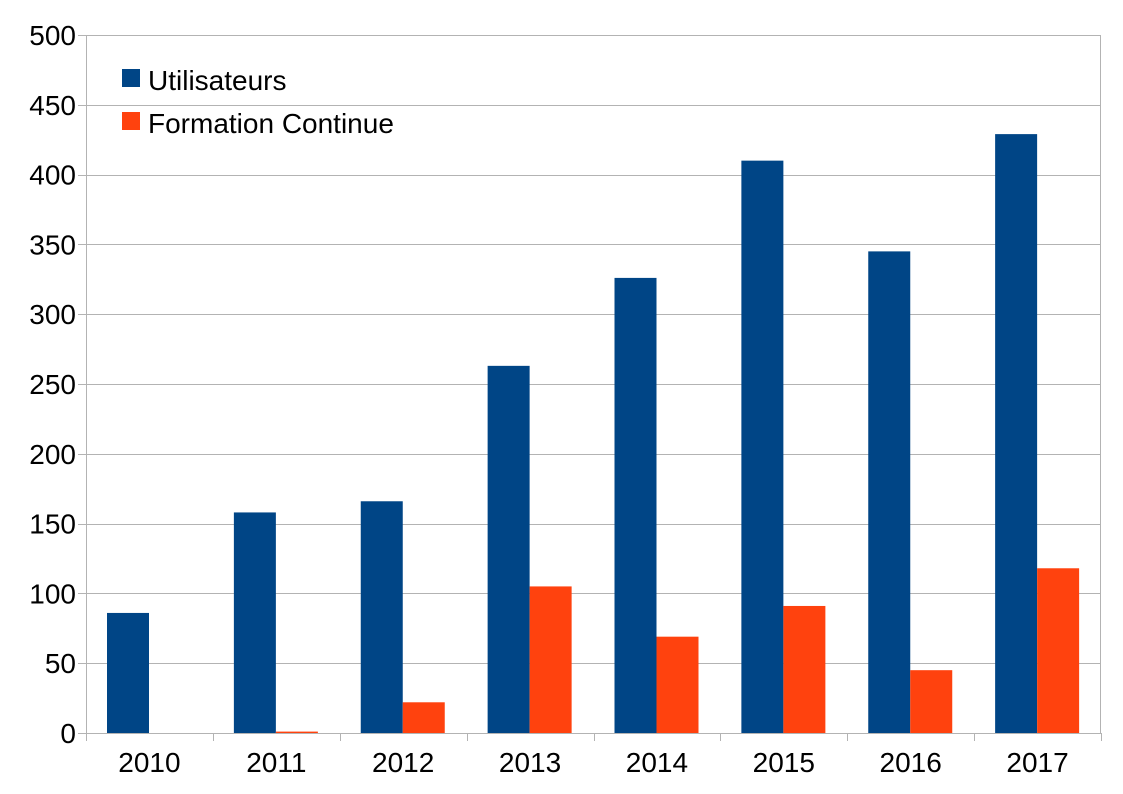 Image resolution: width=1123 pixels, height=794 pixels. I want to click on y-tick-label: 150, so click(52, 524).